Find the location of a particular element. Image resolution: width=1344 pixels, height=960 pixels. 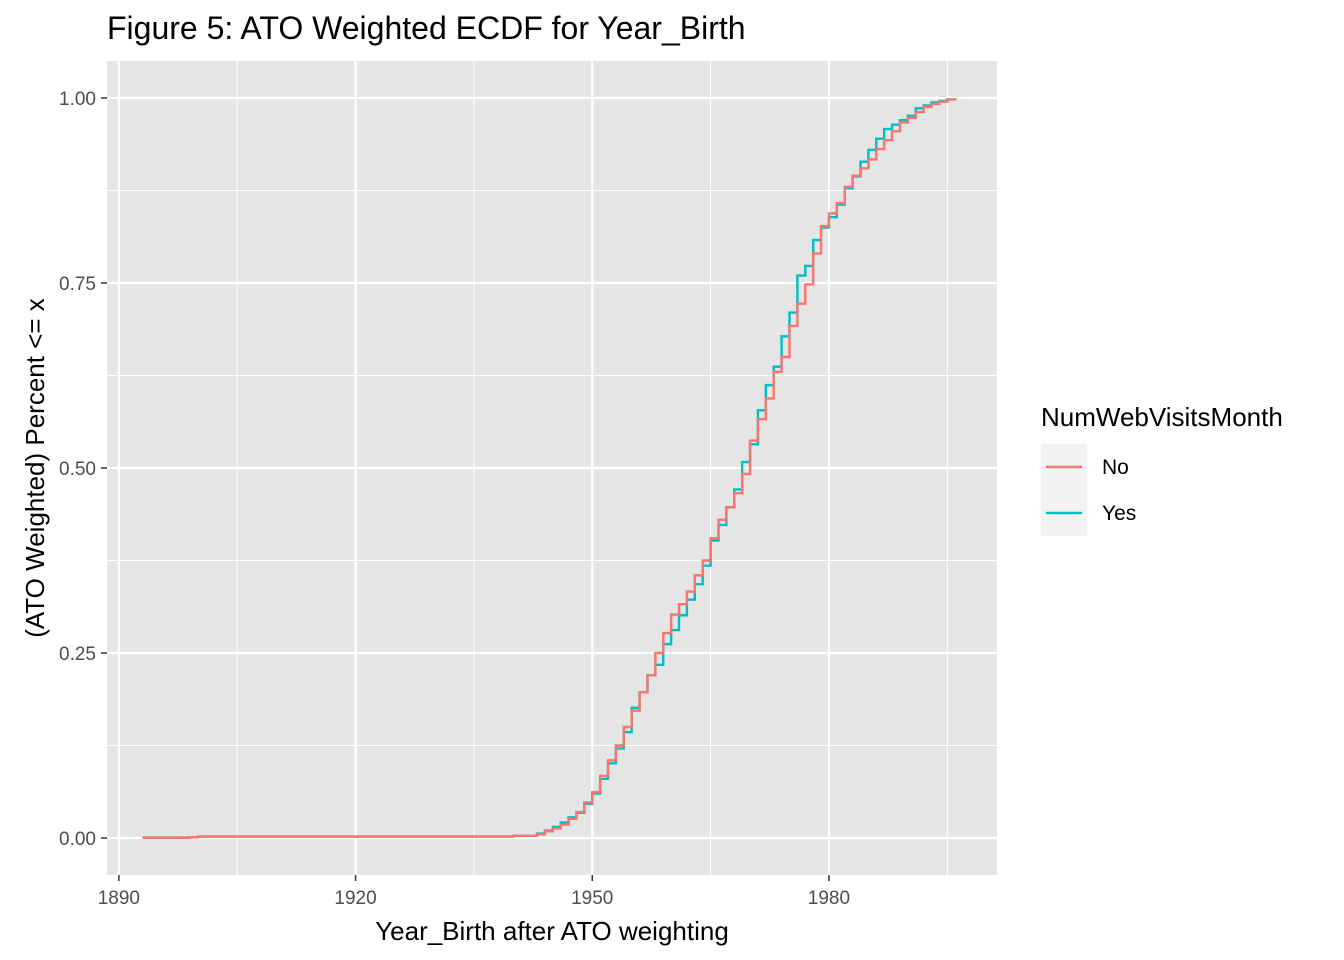

x-tick-label: 1920 is located at coordinates (355, 898).